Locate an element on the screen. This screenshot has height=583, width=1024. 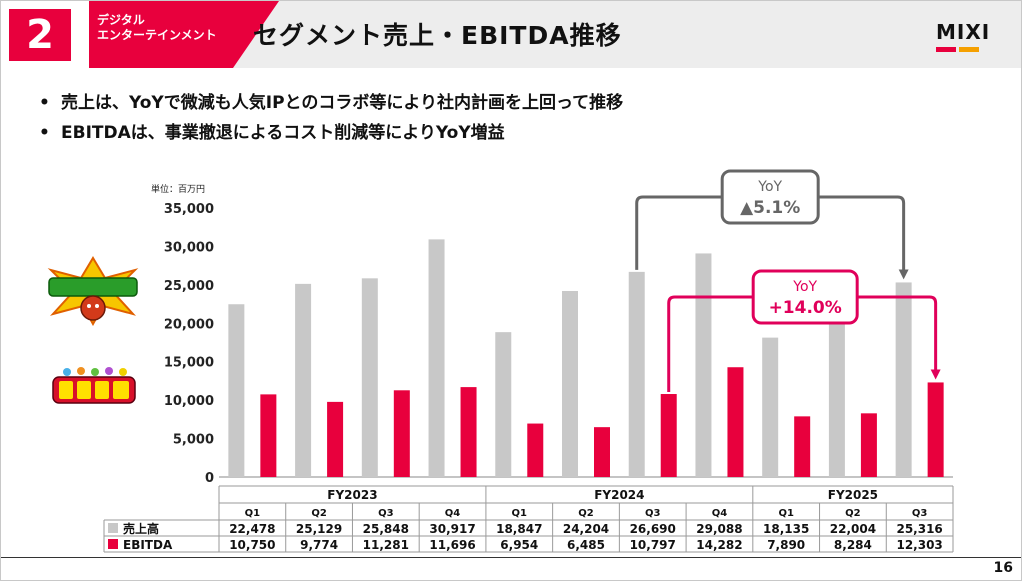
table-cell-value: 18,135 is located at coordinates (786, 529).